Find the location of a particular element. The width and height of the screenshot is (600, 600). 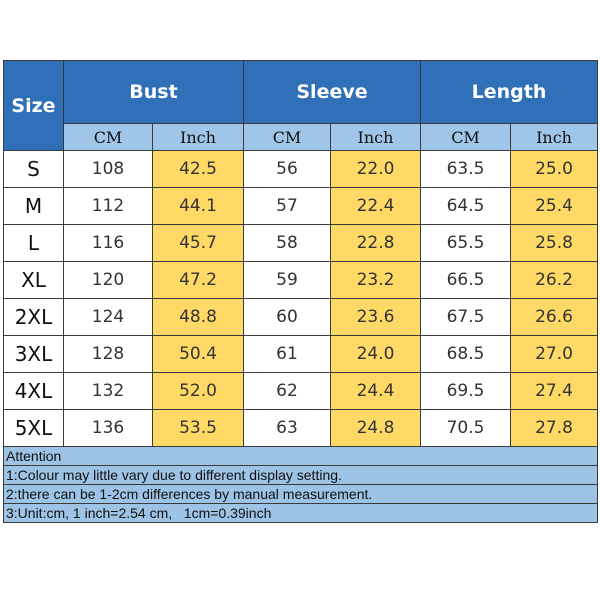

inch-cell: 50.4 is located at coordinates (198, 354).